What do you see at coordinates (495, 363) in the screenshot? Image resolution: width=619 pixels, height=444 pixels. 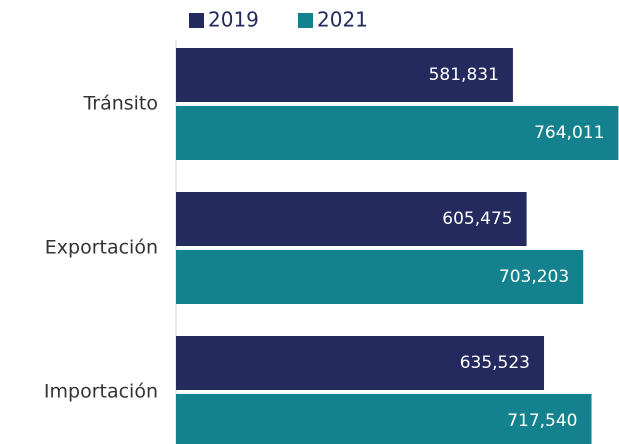 I see `value-label: 635,523` at bounding box center [495, 363].